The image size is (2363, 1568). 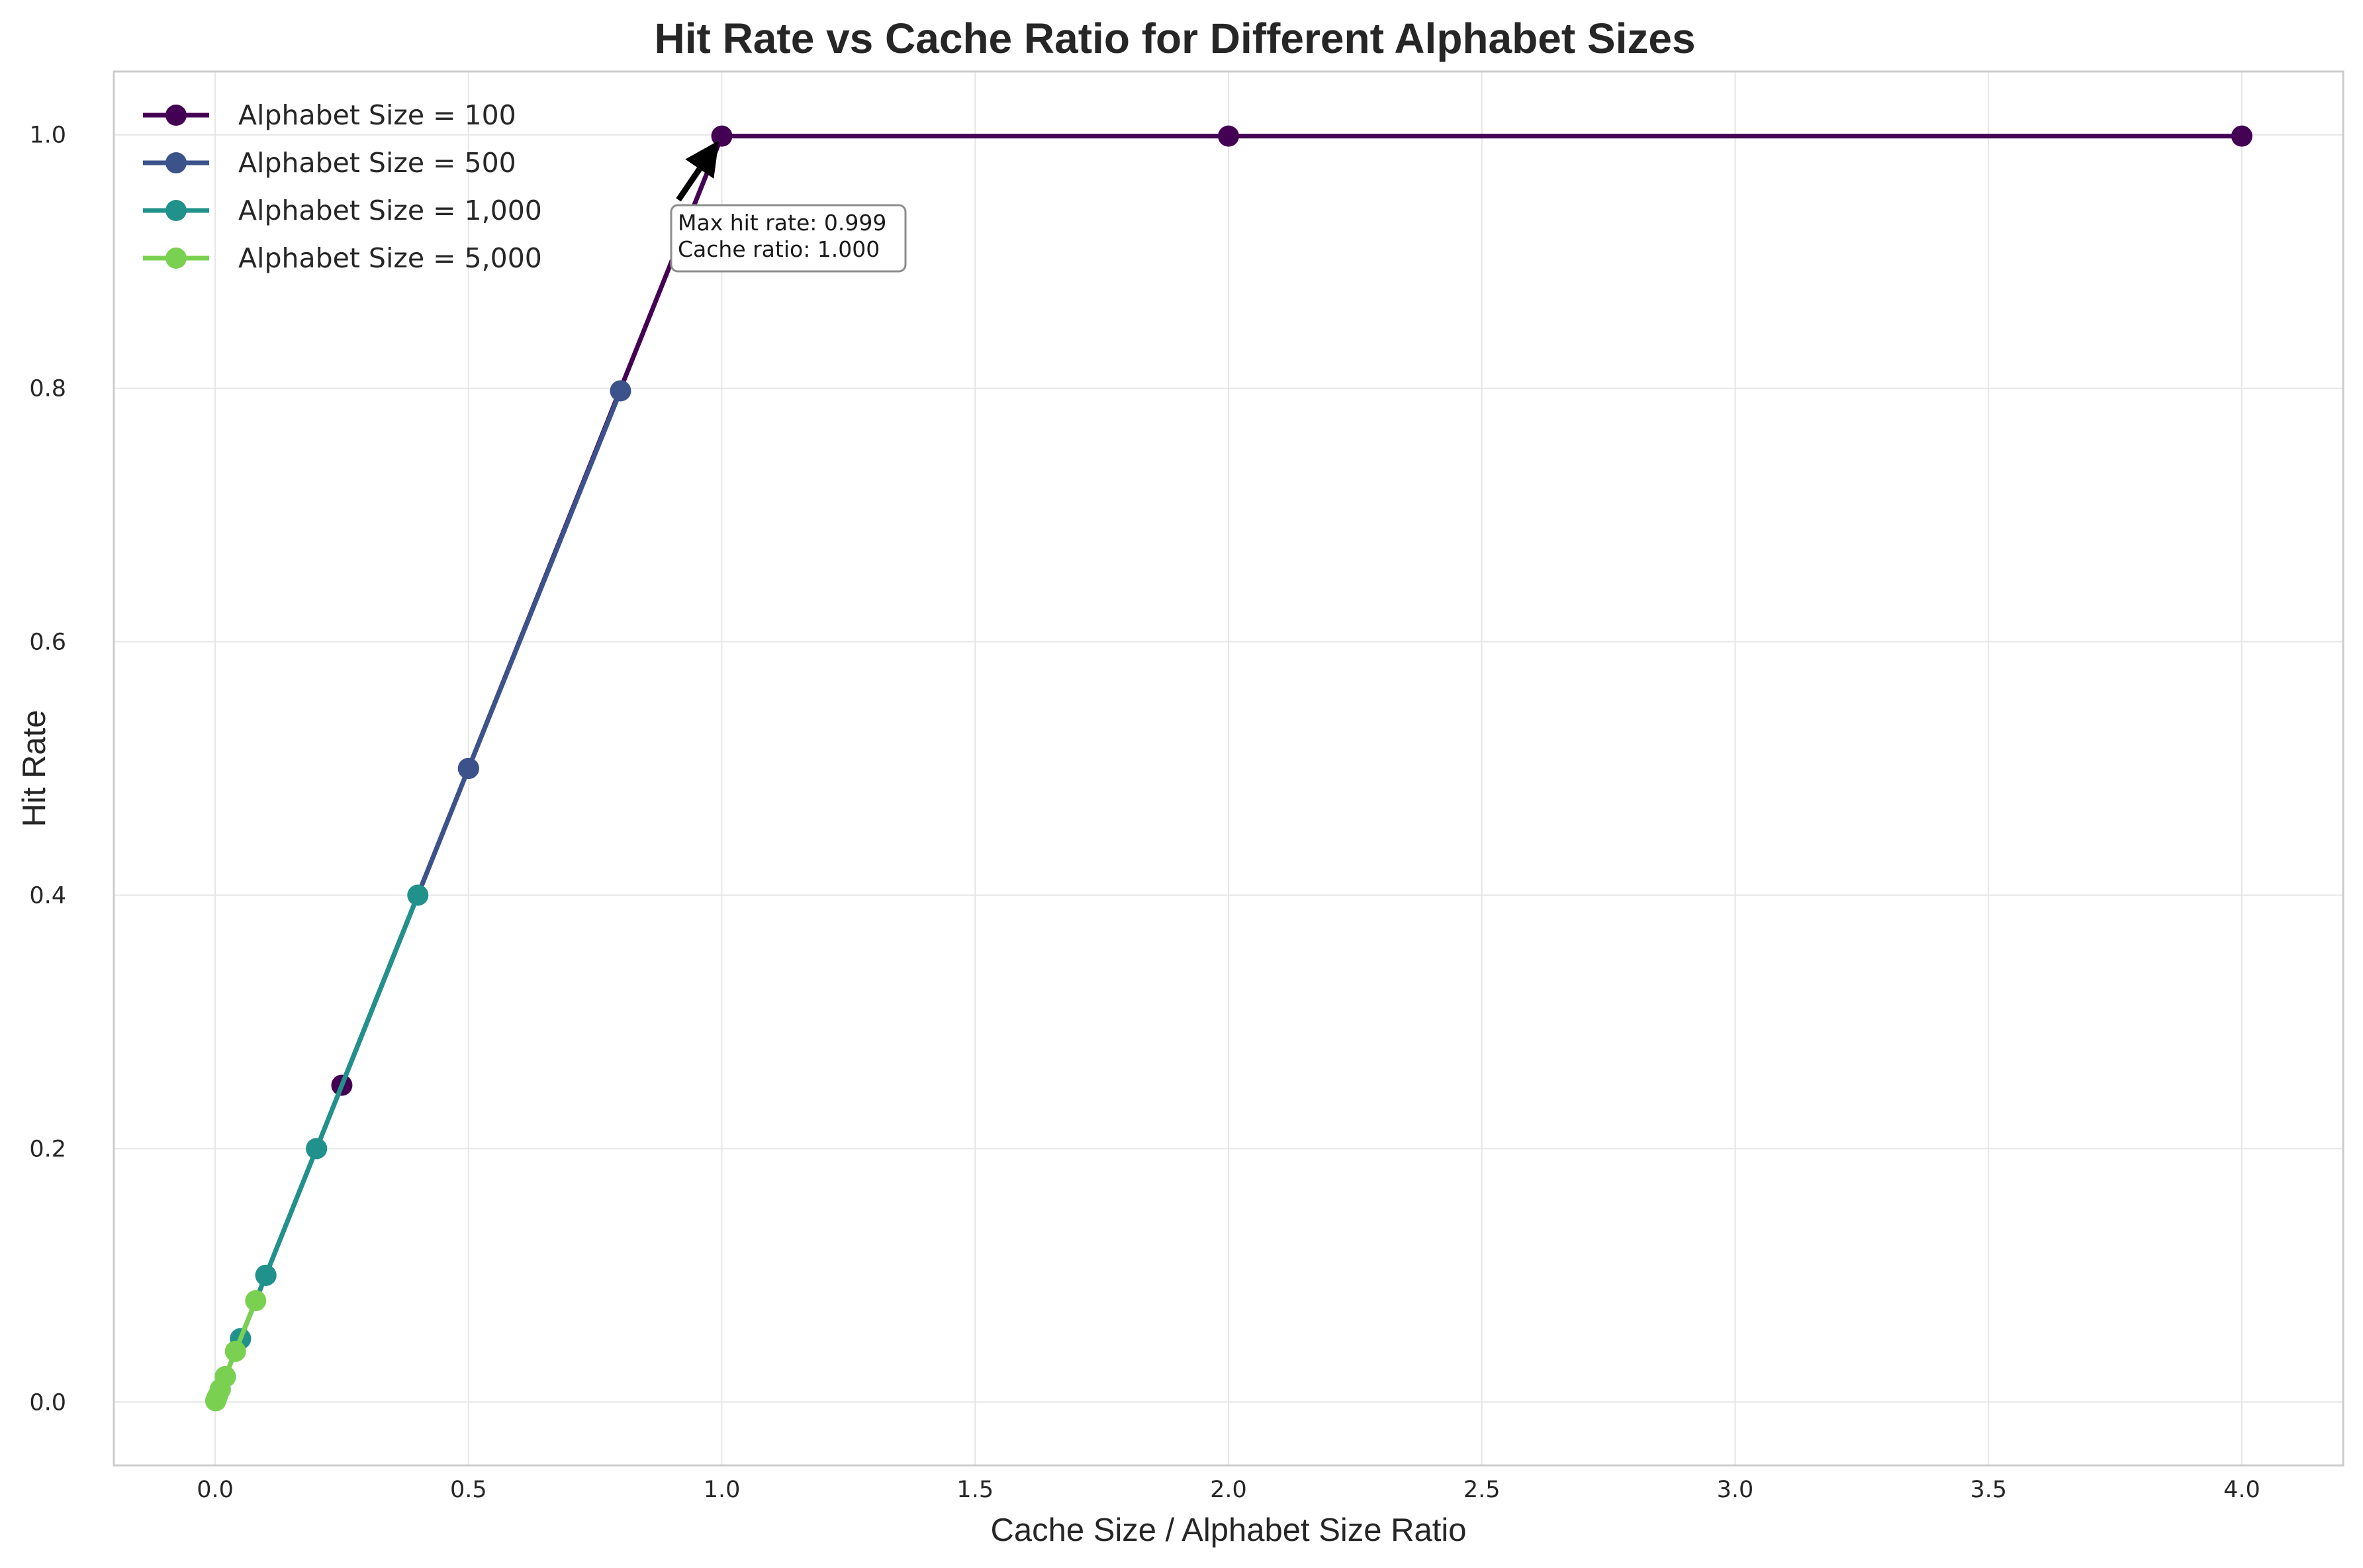 I want to click on y-tick-label: 0.6, so click(x=47, y=642).